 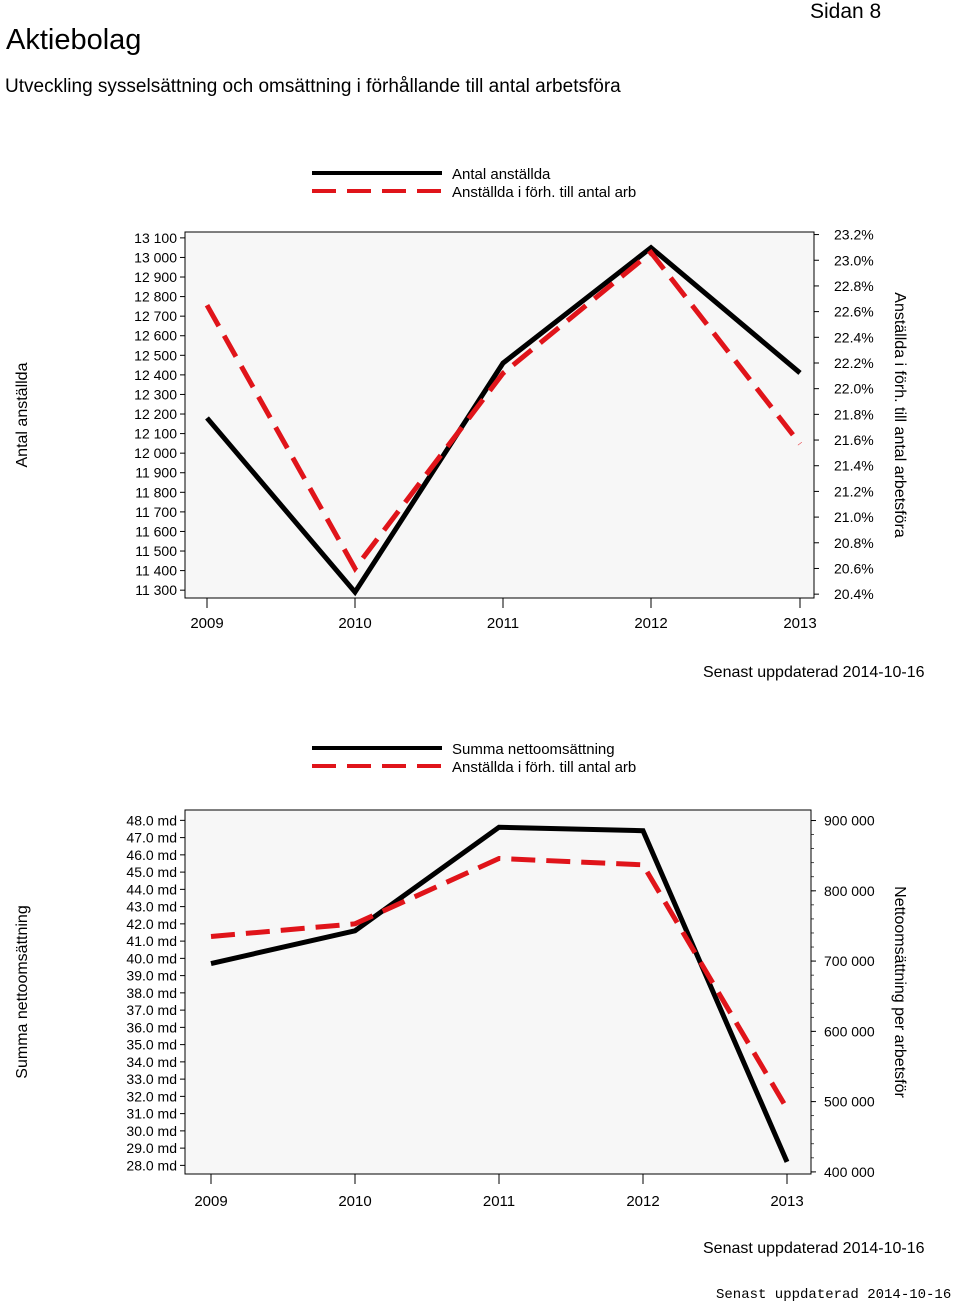 What do you see at coordinates (151, 838) in the screenshot?
I see `y-axis-tick-label: 47.0 md` at bounding box center [151, 838].